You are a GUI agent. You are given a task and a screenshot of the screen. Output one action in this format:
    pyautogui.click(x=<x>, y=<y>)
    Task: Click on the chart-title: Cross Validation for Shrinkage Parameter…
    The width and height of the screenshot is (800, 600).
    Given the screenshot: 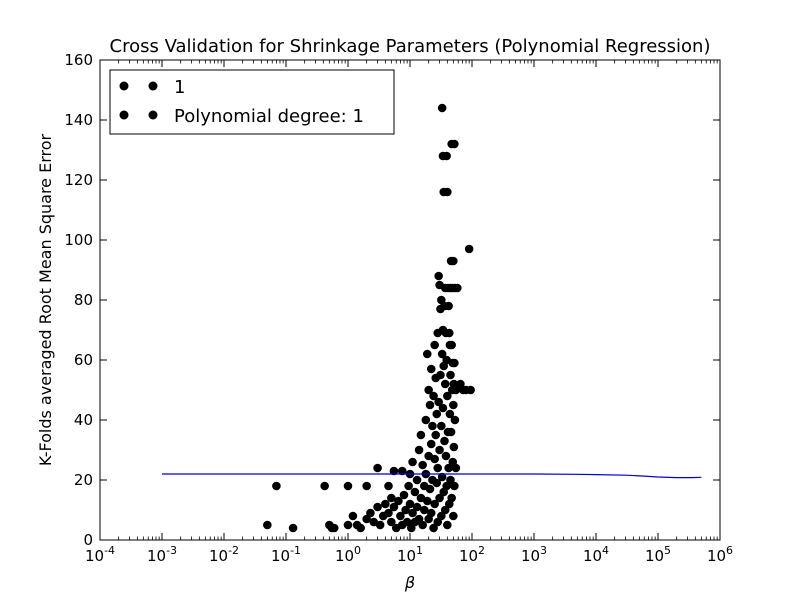 What is the action you would take?
    pyautogui.click(x=410, y=46)
    